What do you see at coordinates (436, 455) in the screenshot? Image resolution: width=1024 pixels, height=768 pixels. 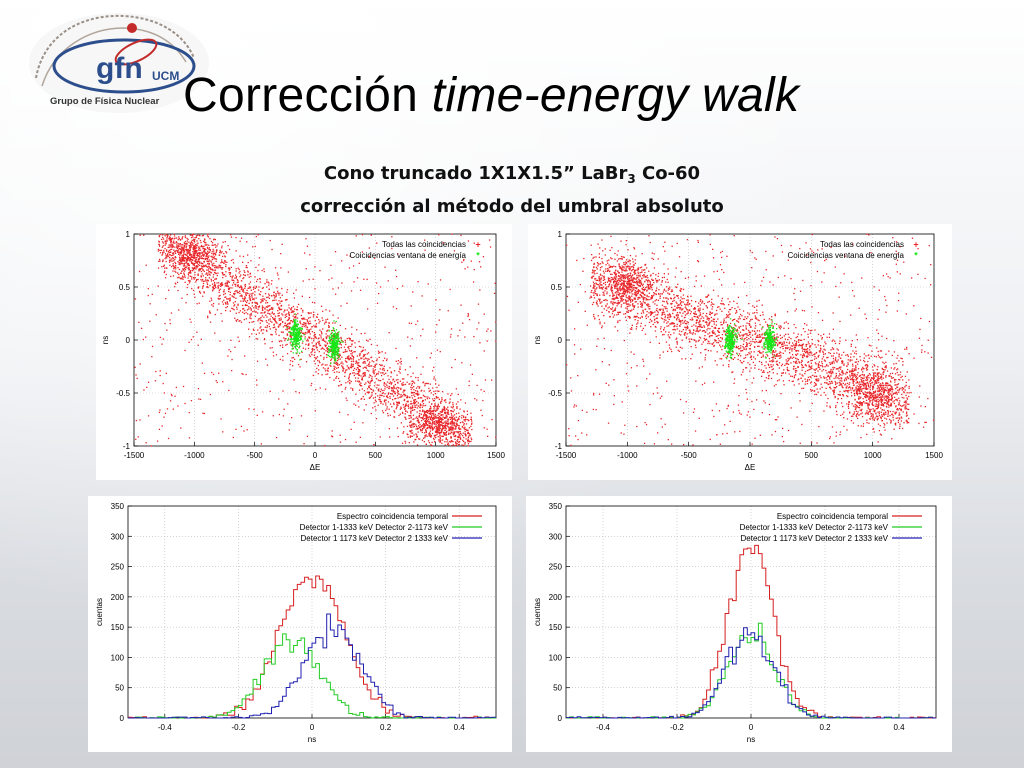 I see `x-tick-label: 1000` at bounding box center [436, 455].